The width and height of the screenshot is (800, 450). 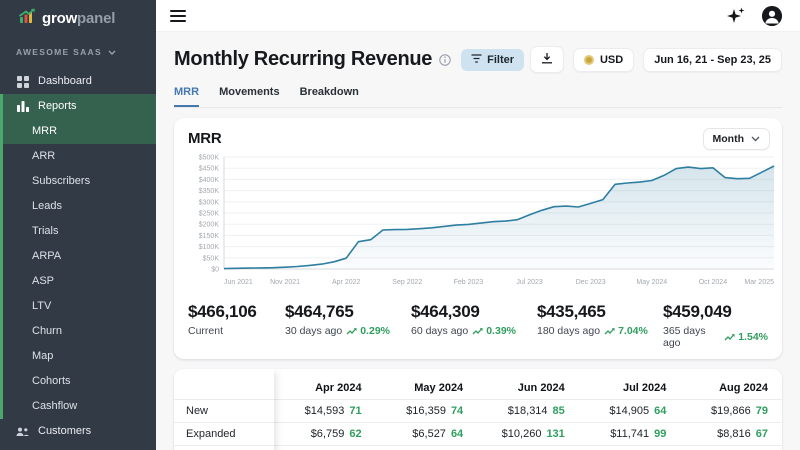 What do you see at coordinates (439, 388) in the screenshot?
I see `column-header: May 2024` at bounding box center [439, 388].